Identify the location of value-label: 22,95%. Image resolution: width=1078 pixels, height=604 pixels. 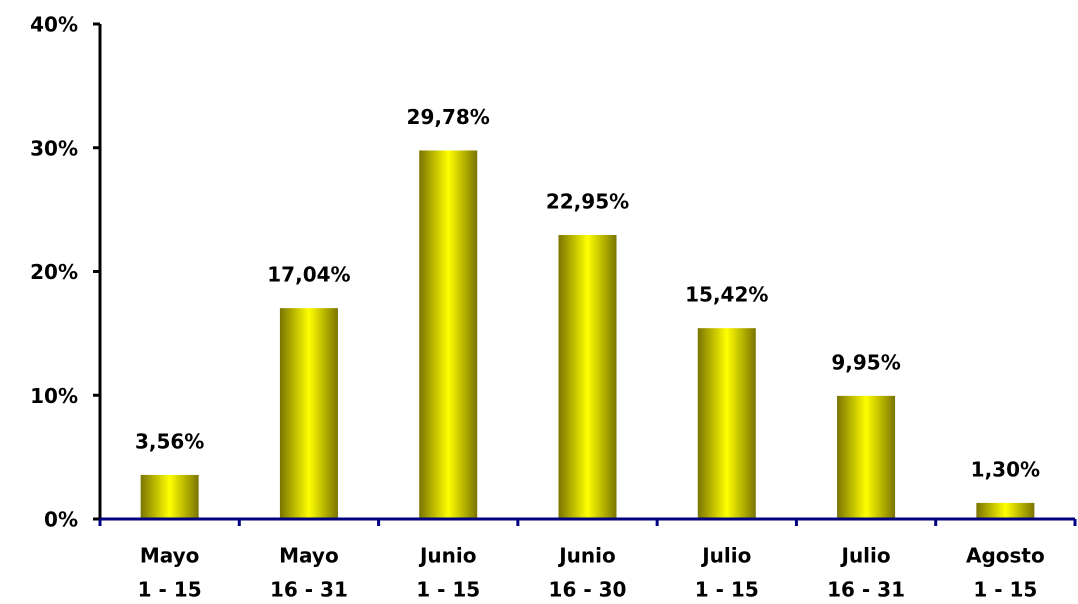
(587, 201).